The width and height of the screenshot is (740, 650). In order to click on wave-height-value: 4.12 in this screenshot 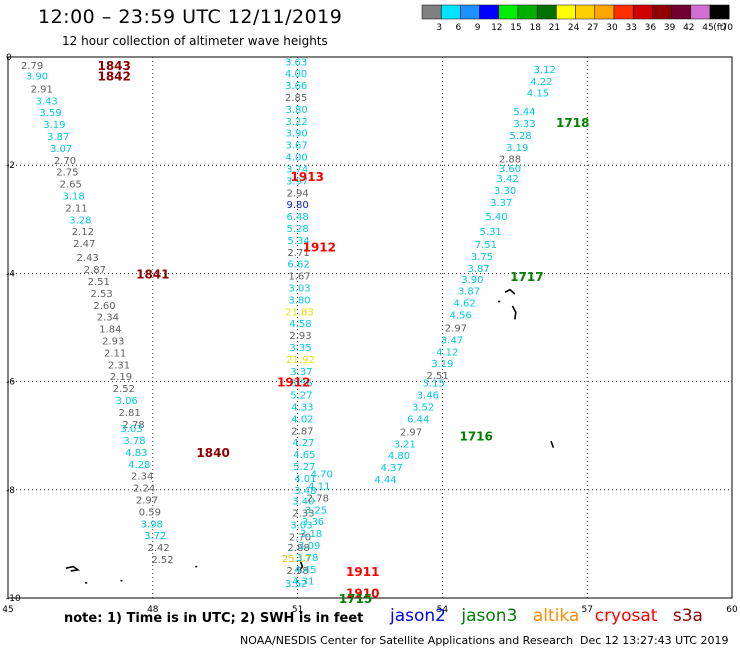, I will do `click(447, 352)`.